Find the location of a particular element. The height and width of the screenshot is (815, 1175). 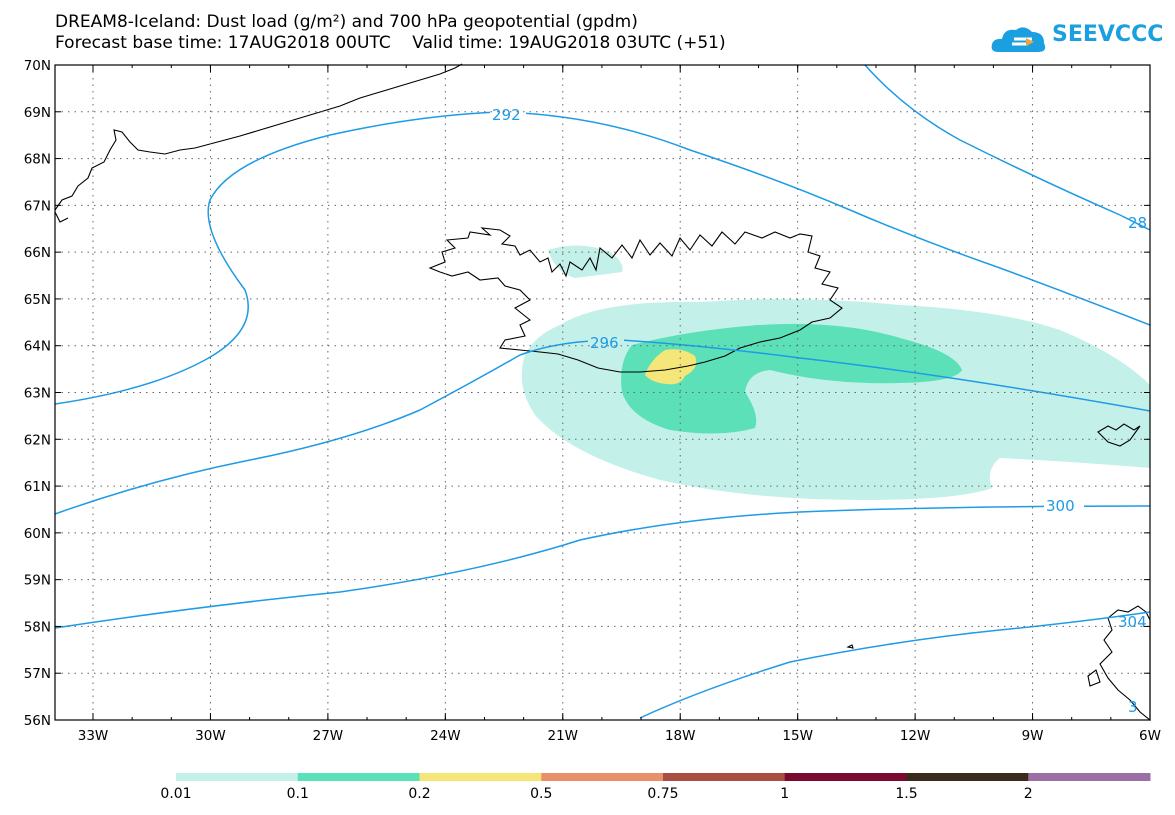

lon-label: 6W is located at coordinates (1150, 736).